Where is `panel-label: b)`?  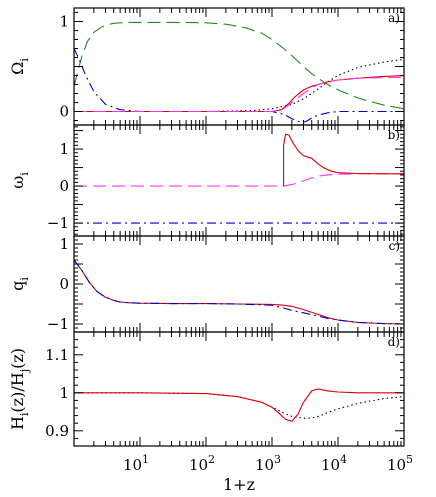
panel-label: b) is located at coordinates (394, 135).